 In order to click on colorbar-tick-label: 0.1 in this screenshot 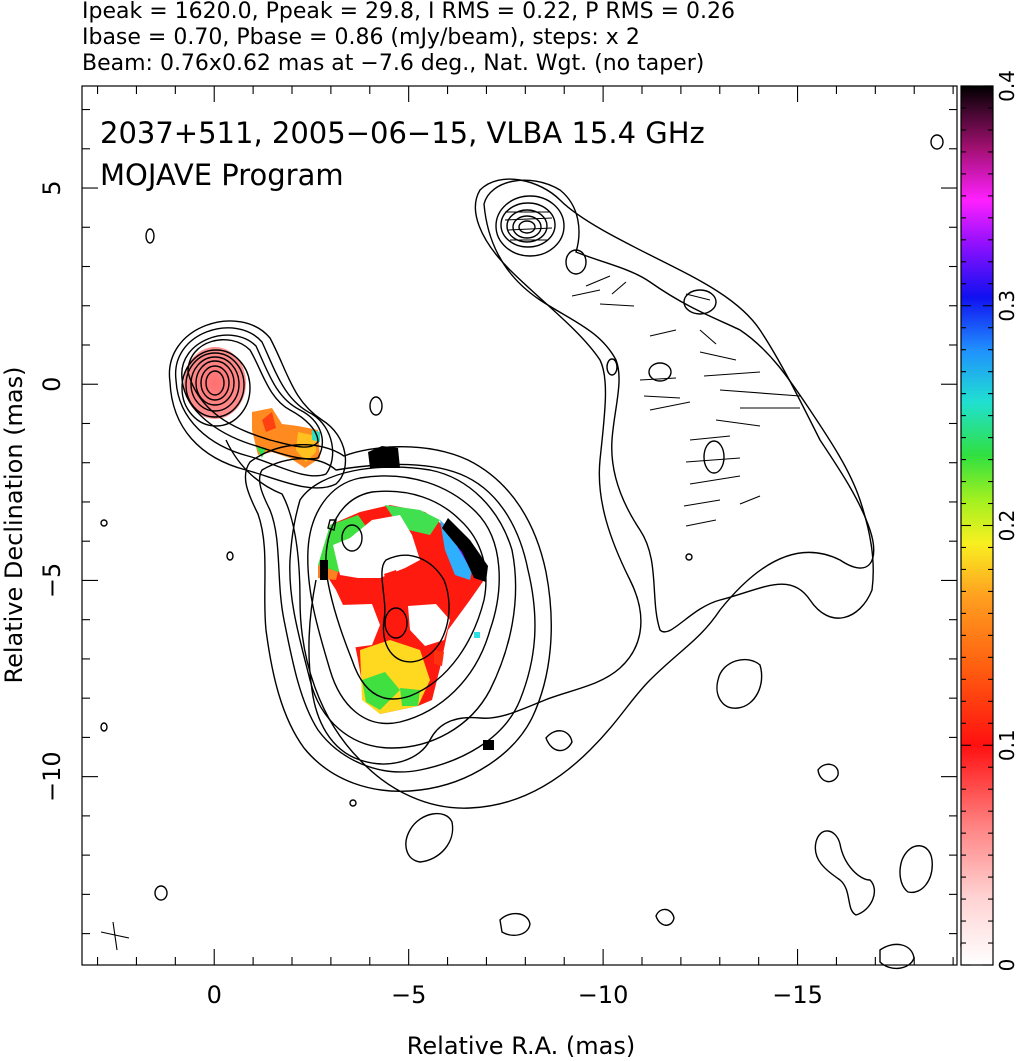, I will do `click(1007, 745)`.